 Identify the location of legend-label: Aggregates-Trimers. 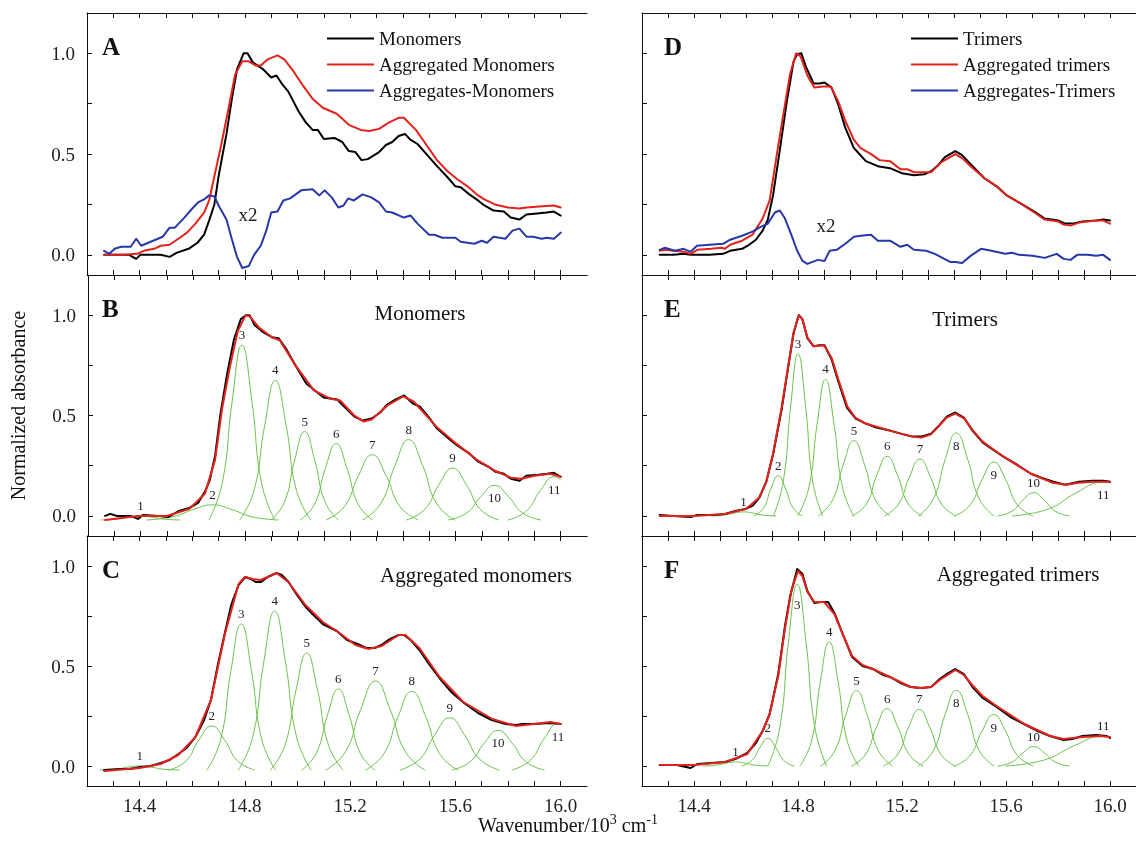
(1039, 90).